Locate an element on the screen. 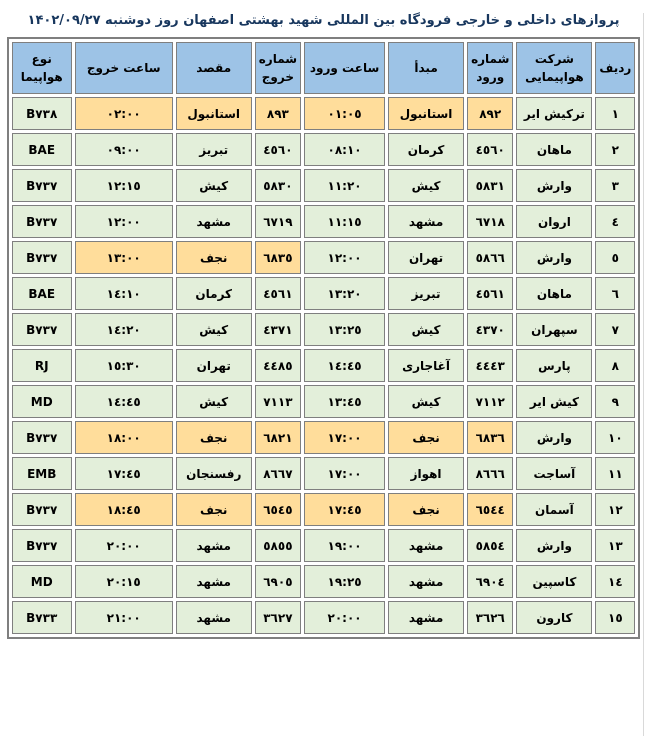 The width and height of the screenshot is (647, 736). cell-departure-time: ١٣:٠٠ is located at coordinates (123, 257).